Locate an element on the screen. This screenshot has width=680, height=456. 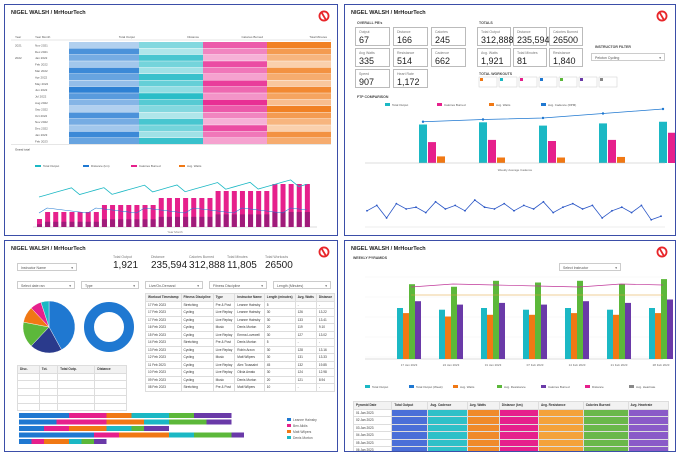
filter-dropdown: Select date ran ▾ is located at coordinates (46, 285).